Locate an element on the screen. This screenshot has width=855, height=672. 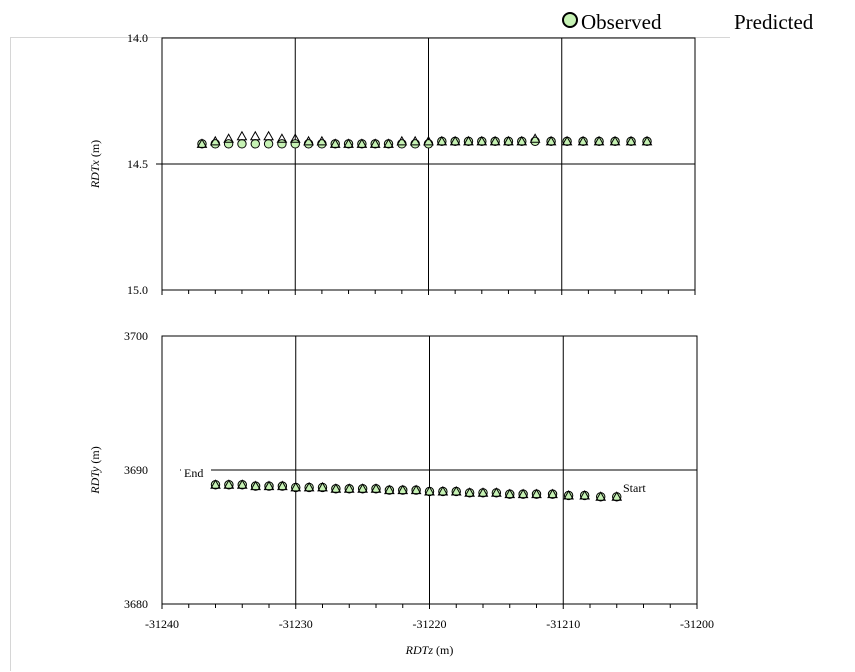
end-annotation: End is located at coordinates (193, 473).